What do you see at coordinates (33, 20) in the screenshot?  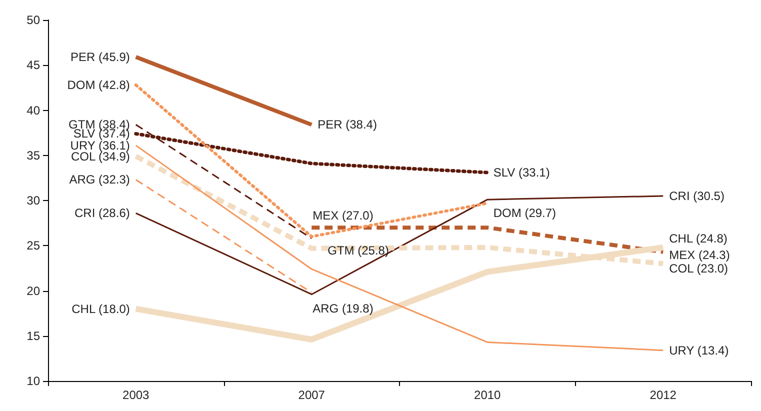 I see `y-tick-label: 50` at bounding box center [33, 20].